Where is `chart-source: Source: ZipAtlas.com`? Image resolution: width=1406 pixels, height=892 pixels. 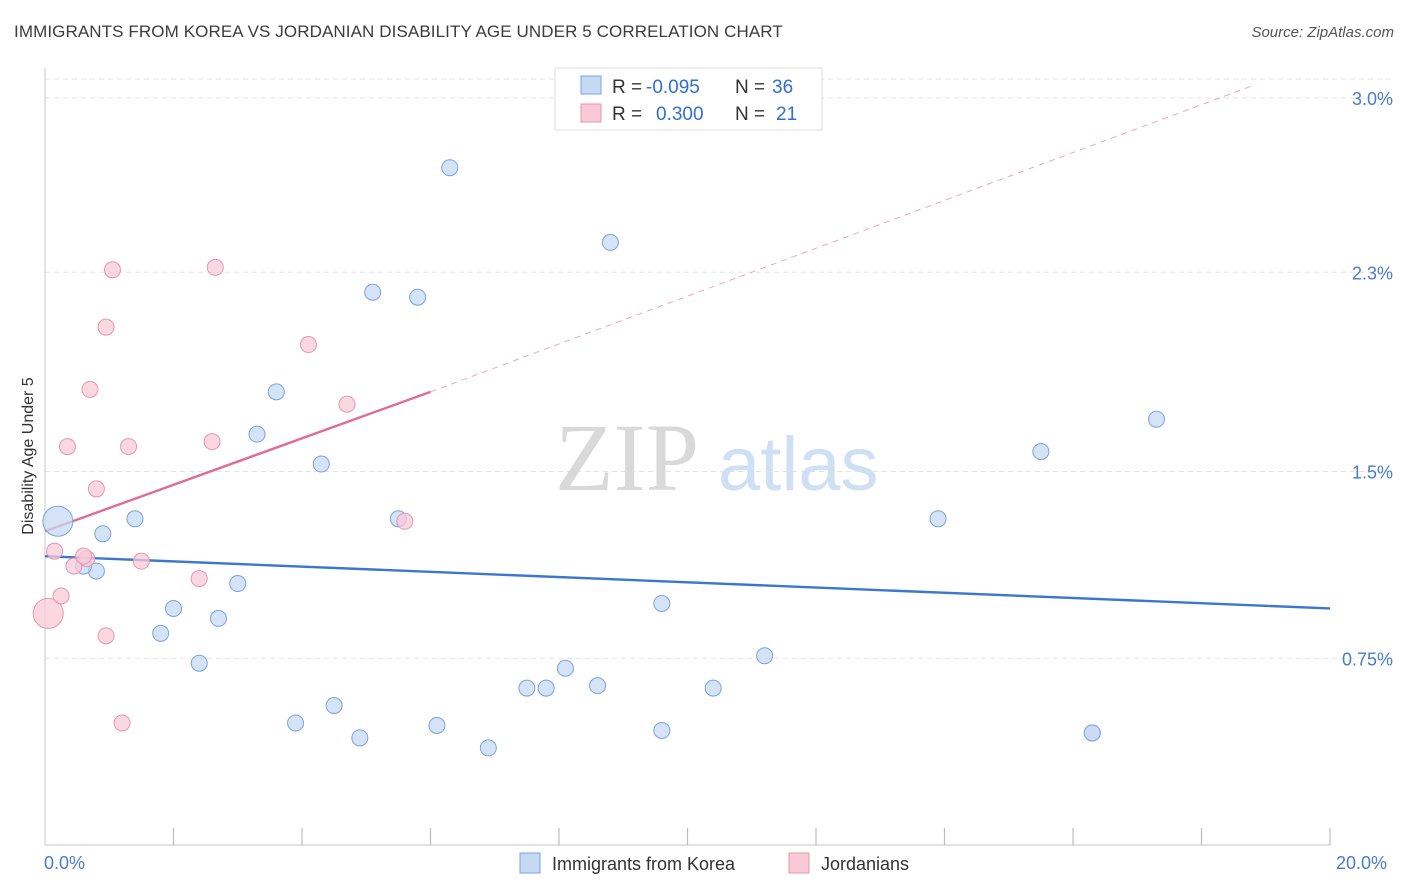 chart-source: Source: ZipAtlas.com is located at coordinates (1322, 32).